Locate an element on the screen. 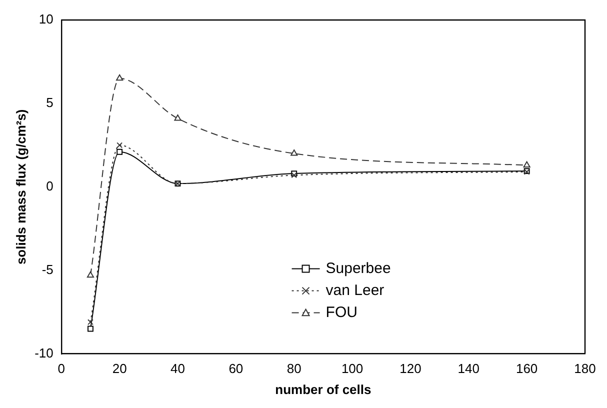 This screenshot has width=607, height=408. y-tick-label: 10 is located at coordinates (46, 19).